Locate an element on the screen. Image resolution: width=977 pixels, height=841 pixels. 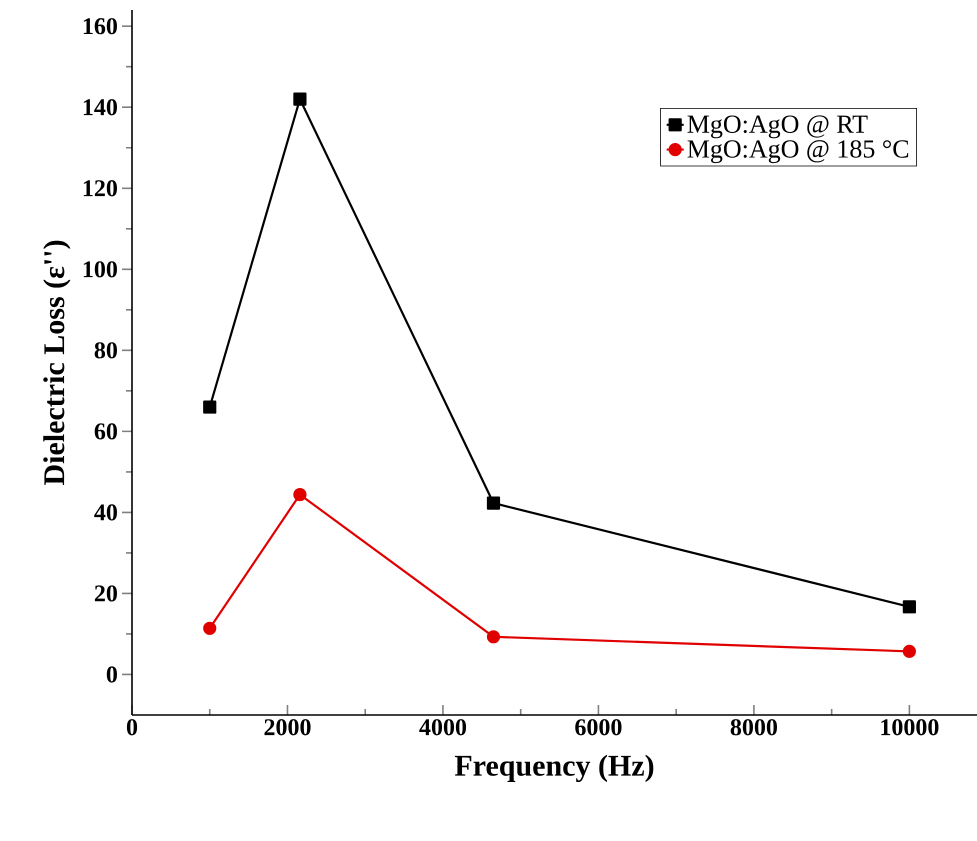
y-axis-title: Dielectric Loss (ε'') is located at coordinates (56, 362).